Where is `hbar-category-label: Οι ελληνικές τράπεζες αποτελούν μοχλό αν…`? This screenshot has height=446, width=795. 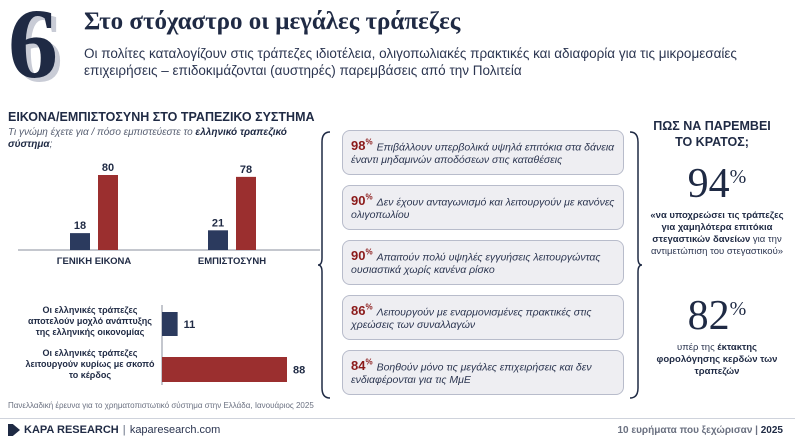
hbar-category-label: Οι ελληνικές τράπεζες αποτελούν μοχλό αν… is located at coordinates (89, 321).